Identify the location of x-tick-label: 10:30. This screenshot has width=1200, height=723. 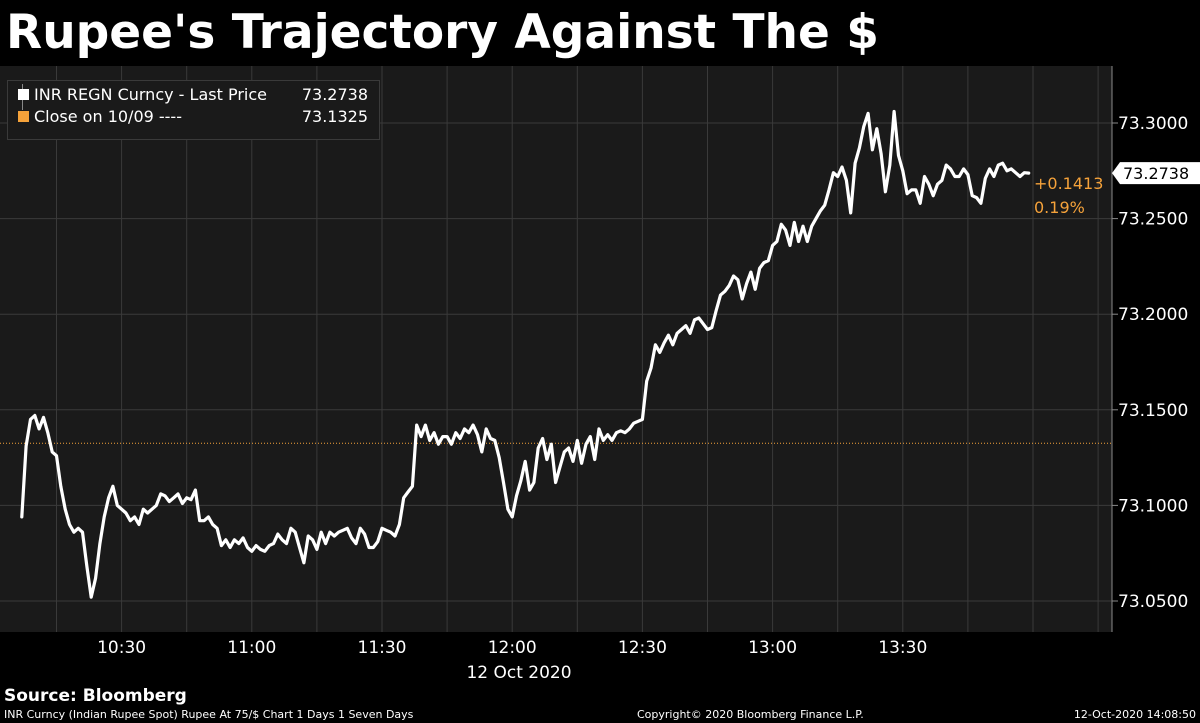
(121, 648).